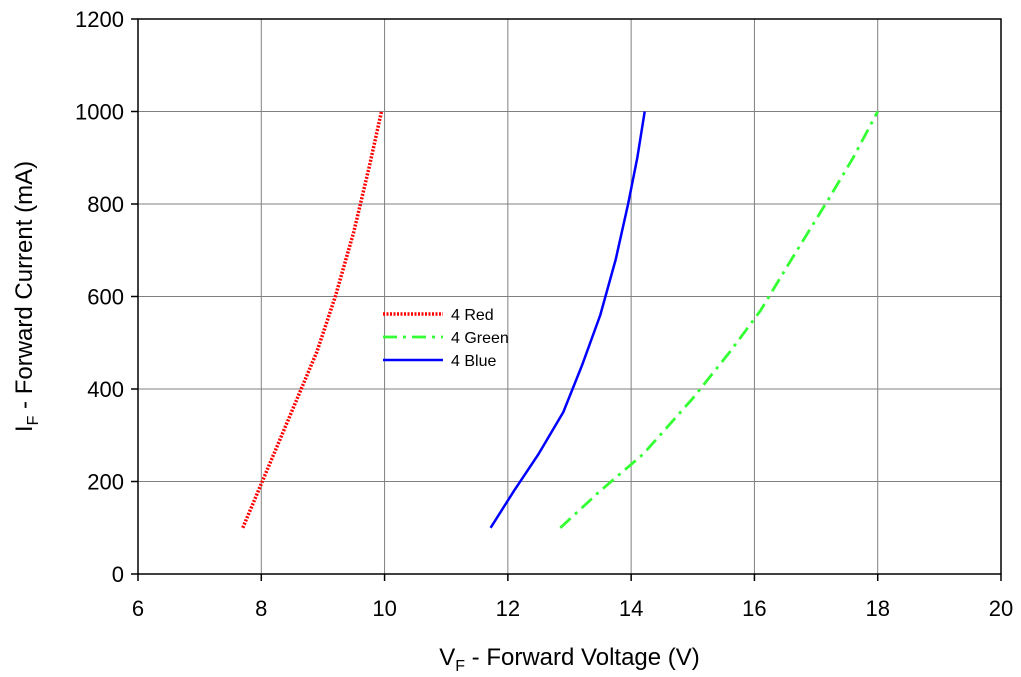 This screenshot has height=677, width=1021. What do you see at coordinates (460, 666) in the screenshot?
I see `x-axis-title-subscript: F` at bounding box center [460, 666].